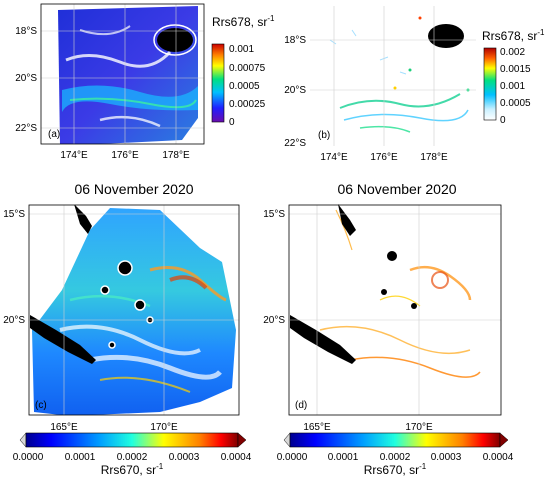 This screenshot has width=550, height=483. I want to click on panel-label: (c), so click(41, 405).